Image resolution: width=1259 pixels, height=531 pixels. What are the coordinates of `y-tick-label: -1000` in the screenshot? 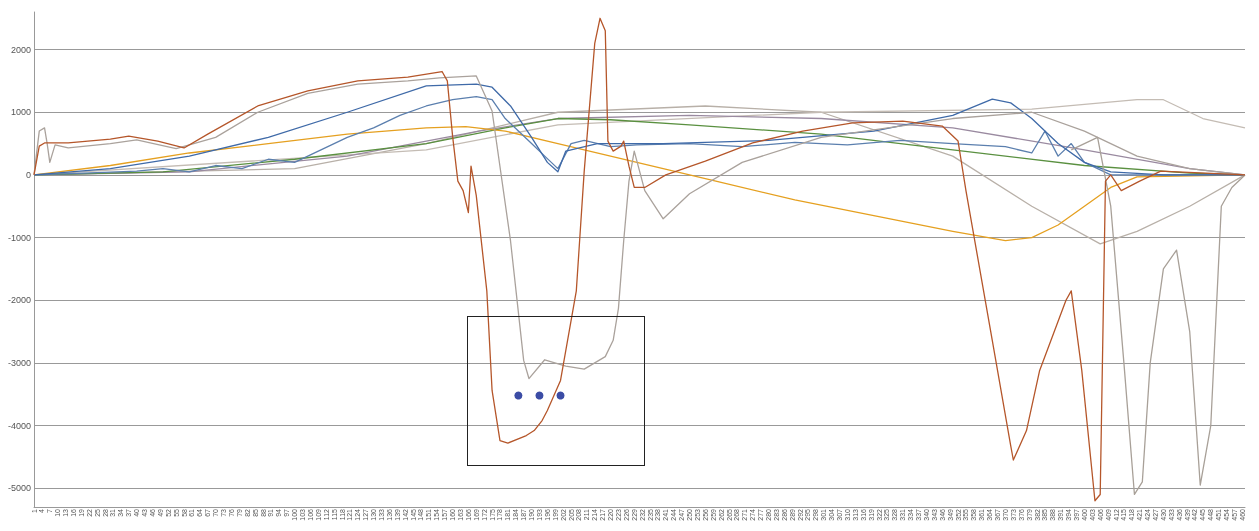 It's located at (19, 237).